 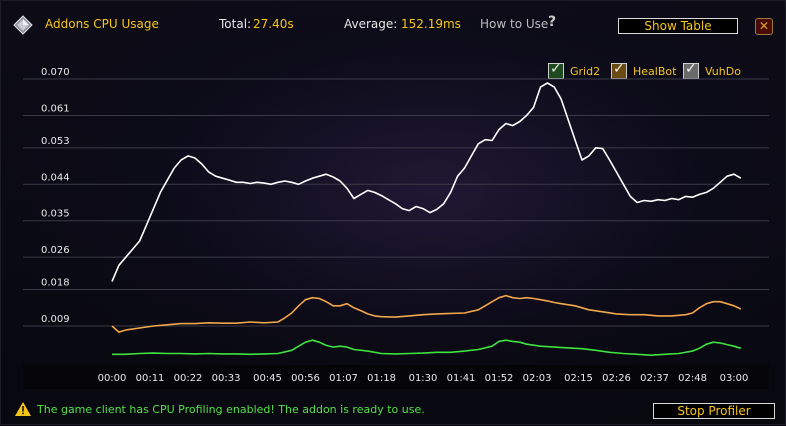 I want to click on x-tick-label: 02:03, so click(x=537, y=378).